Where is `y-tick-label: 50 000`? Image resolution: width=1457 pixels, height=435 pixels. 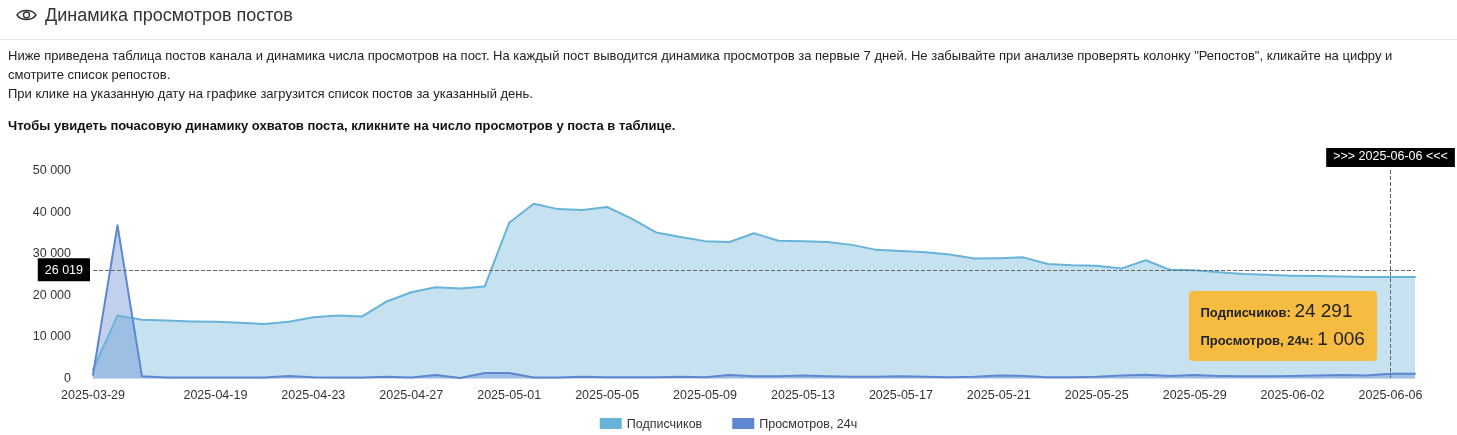
y-tick-label: 50 000 is located at coordinates (52, 170).